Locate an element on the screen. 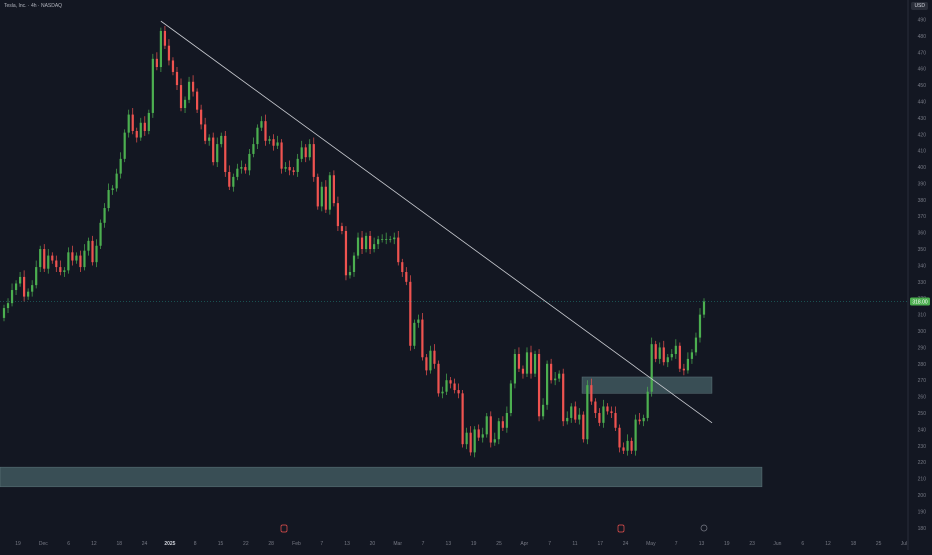  y-tick-label: 200 is located at coordinates (922, 496).